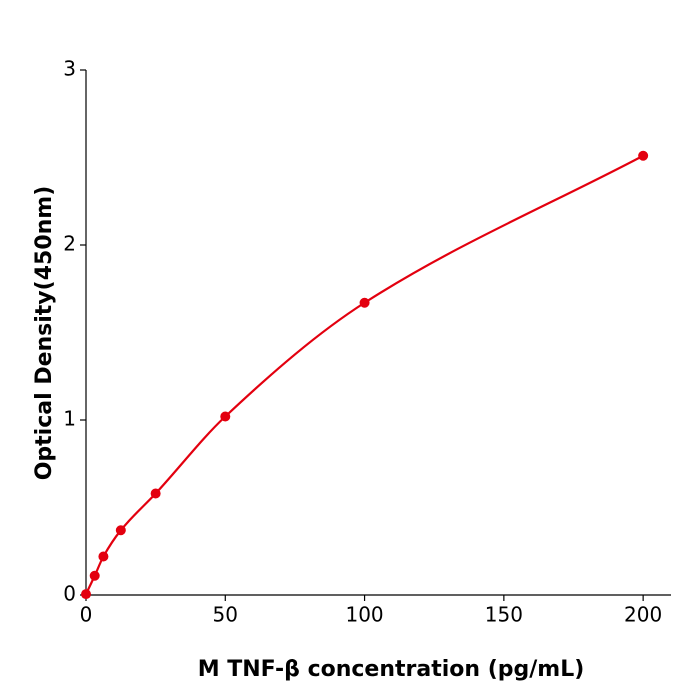  I want to click on y-tick-label: 0, so click(69, 594).